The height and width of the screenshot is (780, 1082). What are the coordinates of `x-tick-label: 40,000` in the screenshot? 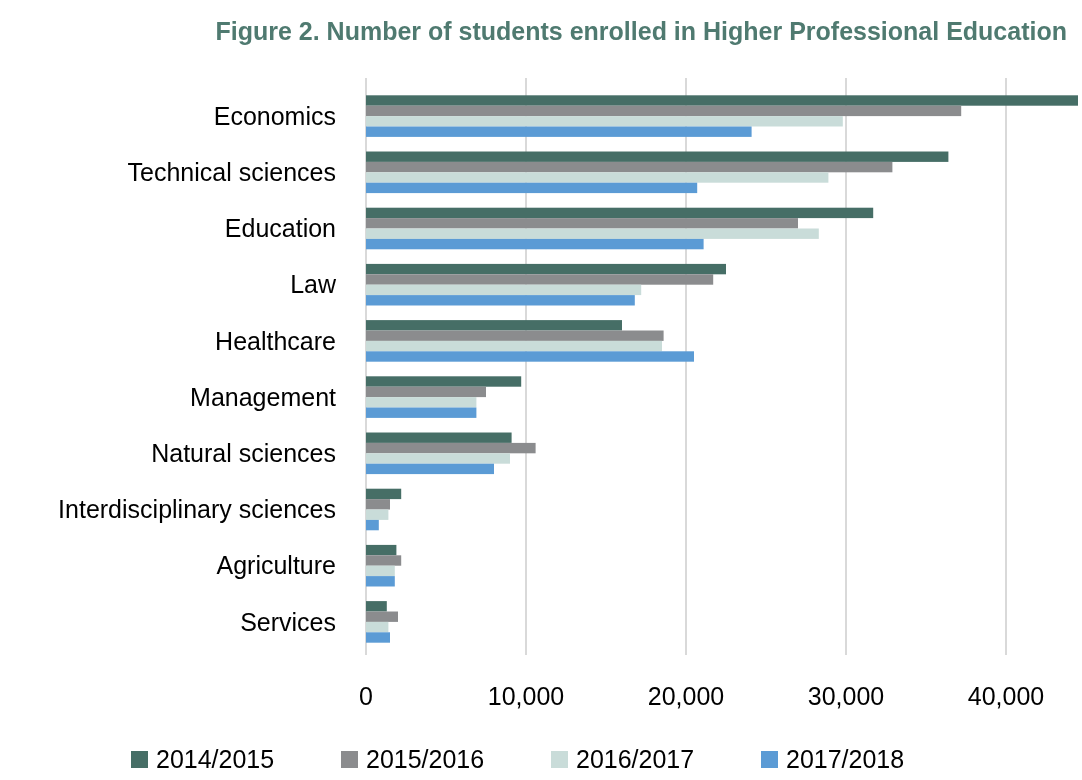 It's located at (1006, 696).